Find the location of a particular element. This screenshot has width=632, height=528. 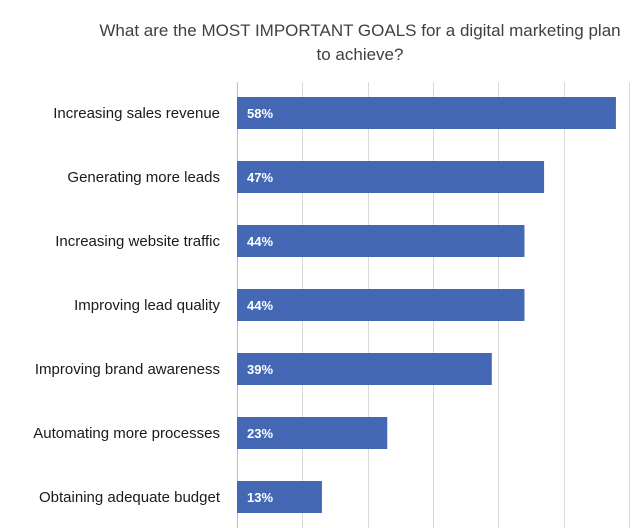

category-label: Automating more processes is located at coordinates (126, 433).